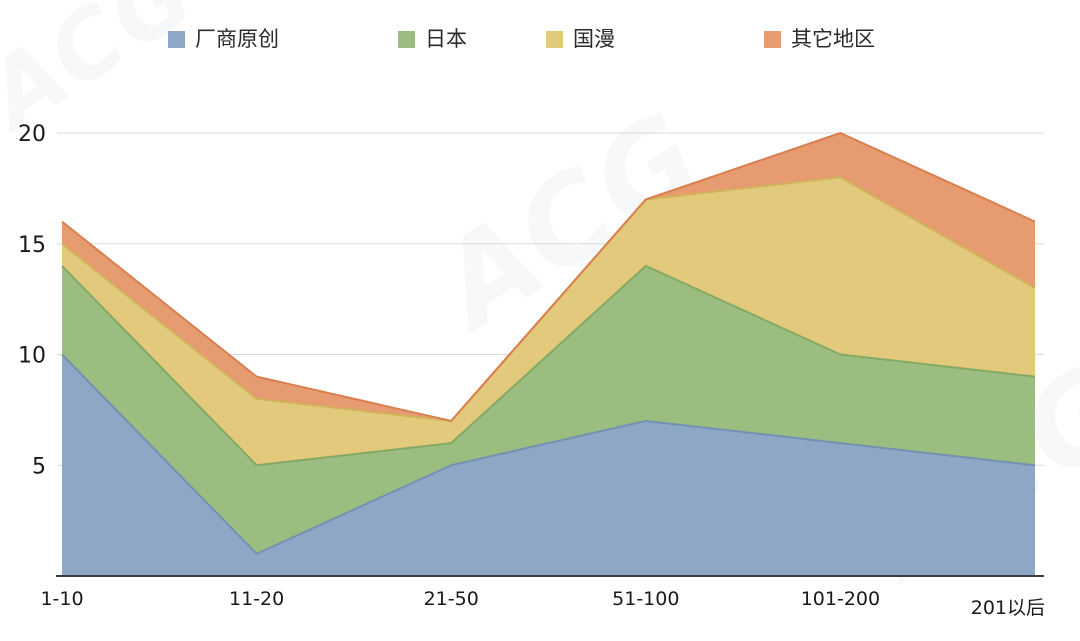  Describe the element at coordinates (451, 599) in the screenshot. I see `svg-text: 21-50` at that location.